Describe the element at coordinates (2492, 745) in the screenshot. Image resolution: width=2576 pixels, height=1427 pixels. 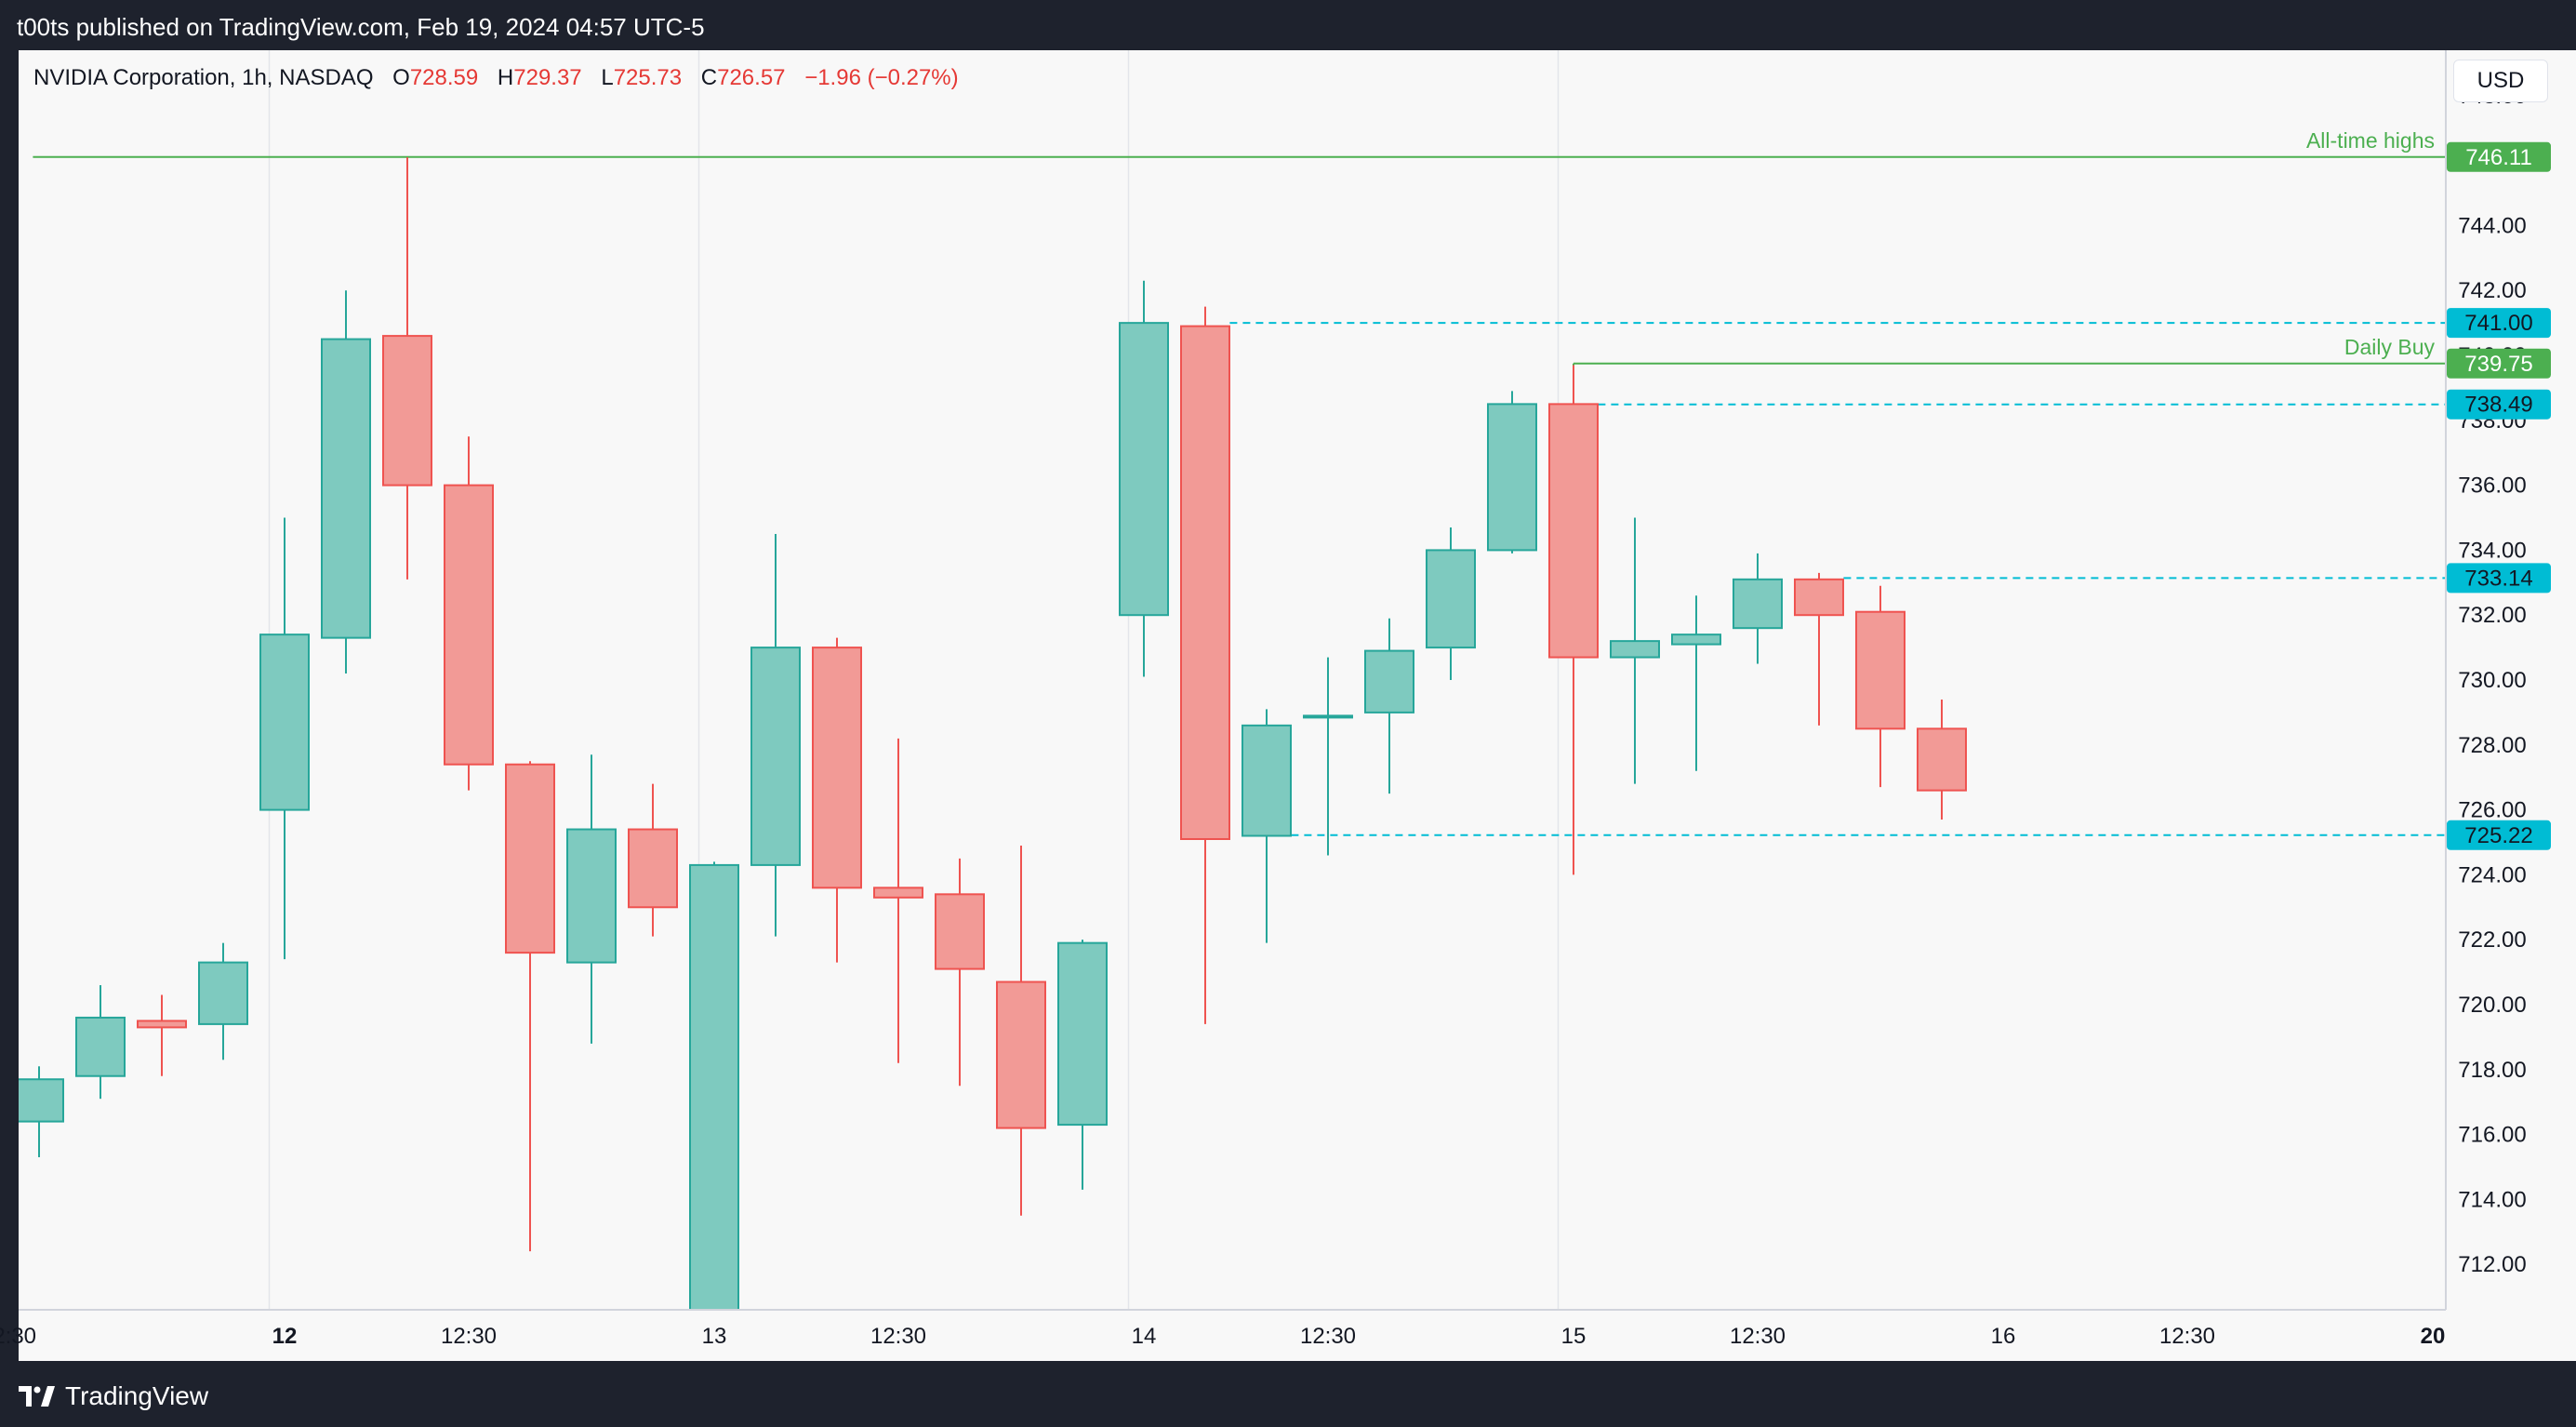
I see `price-tick-label: 728.00` at that location.